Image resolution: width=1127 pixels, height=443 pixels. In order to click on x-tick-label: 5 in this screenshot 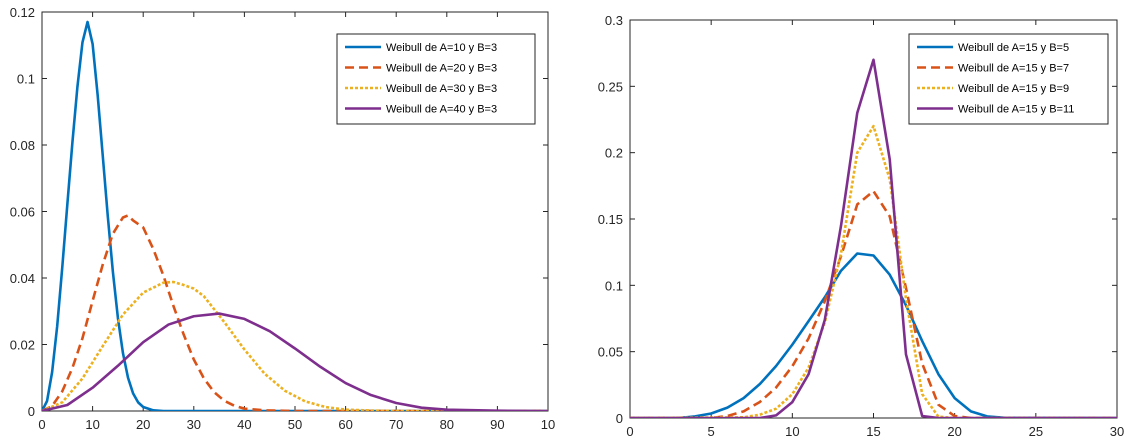, I will do `click(711, 431)`.